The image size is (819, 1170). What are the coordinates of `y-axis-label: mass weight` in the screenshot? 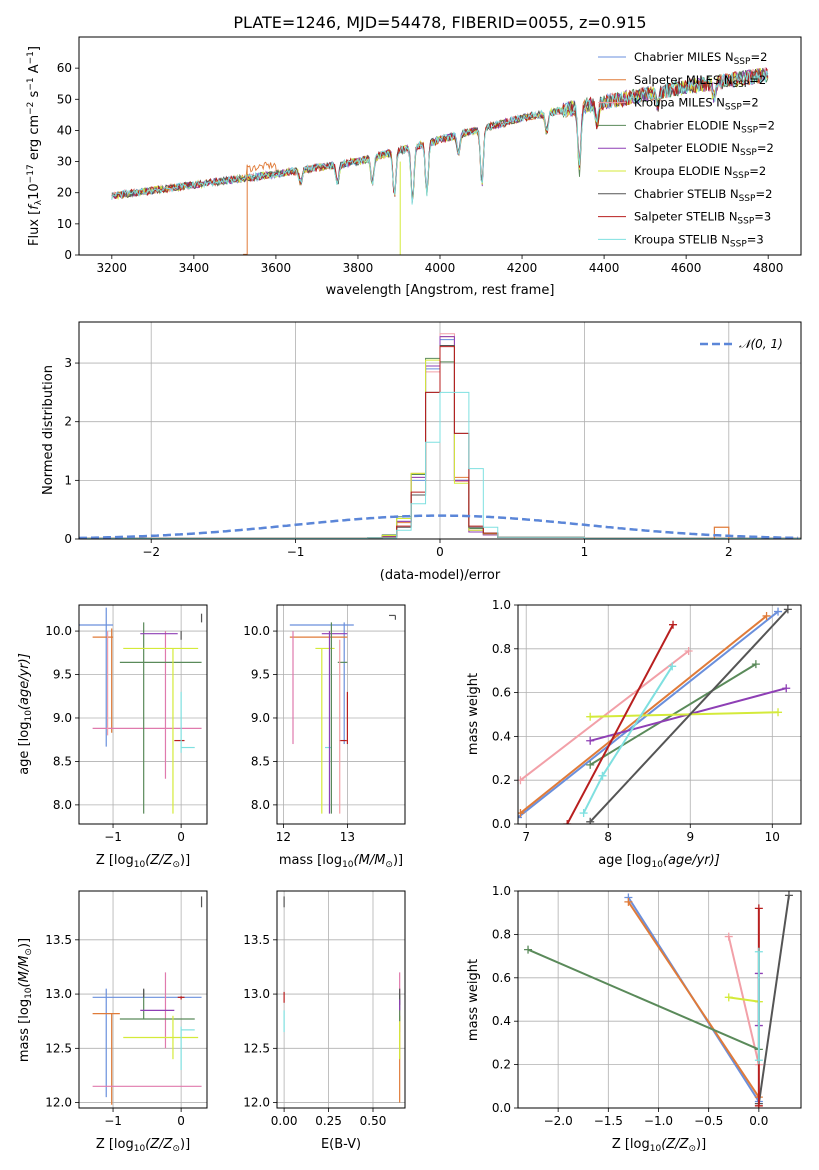 It's located at (473, 1000).